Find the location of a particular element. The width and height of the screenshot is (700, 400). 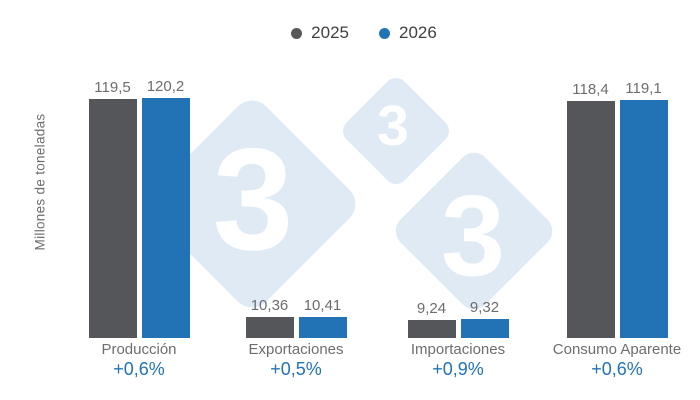

value-label-2026-consumo-aparente: 119,1 is located at coordinates (643, 88).